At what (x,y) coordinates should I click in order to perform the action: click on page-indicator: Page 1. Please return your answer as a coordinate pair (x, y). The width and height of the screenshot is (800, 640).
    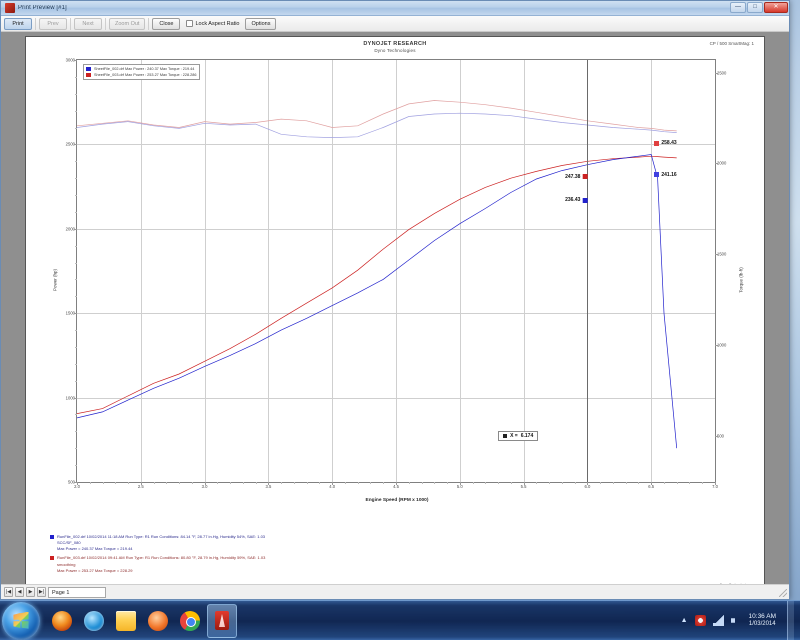
    Looking at the image, I should click on (77, 592).